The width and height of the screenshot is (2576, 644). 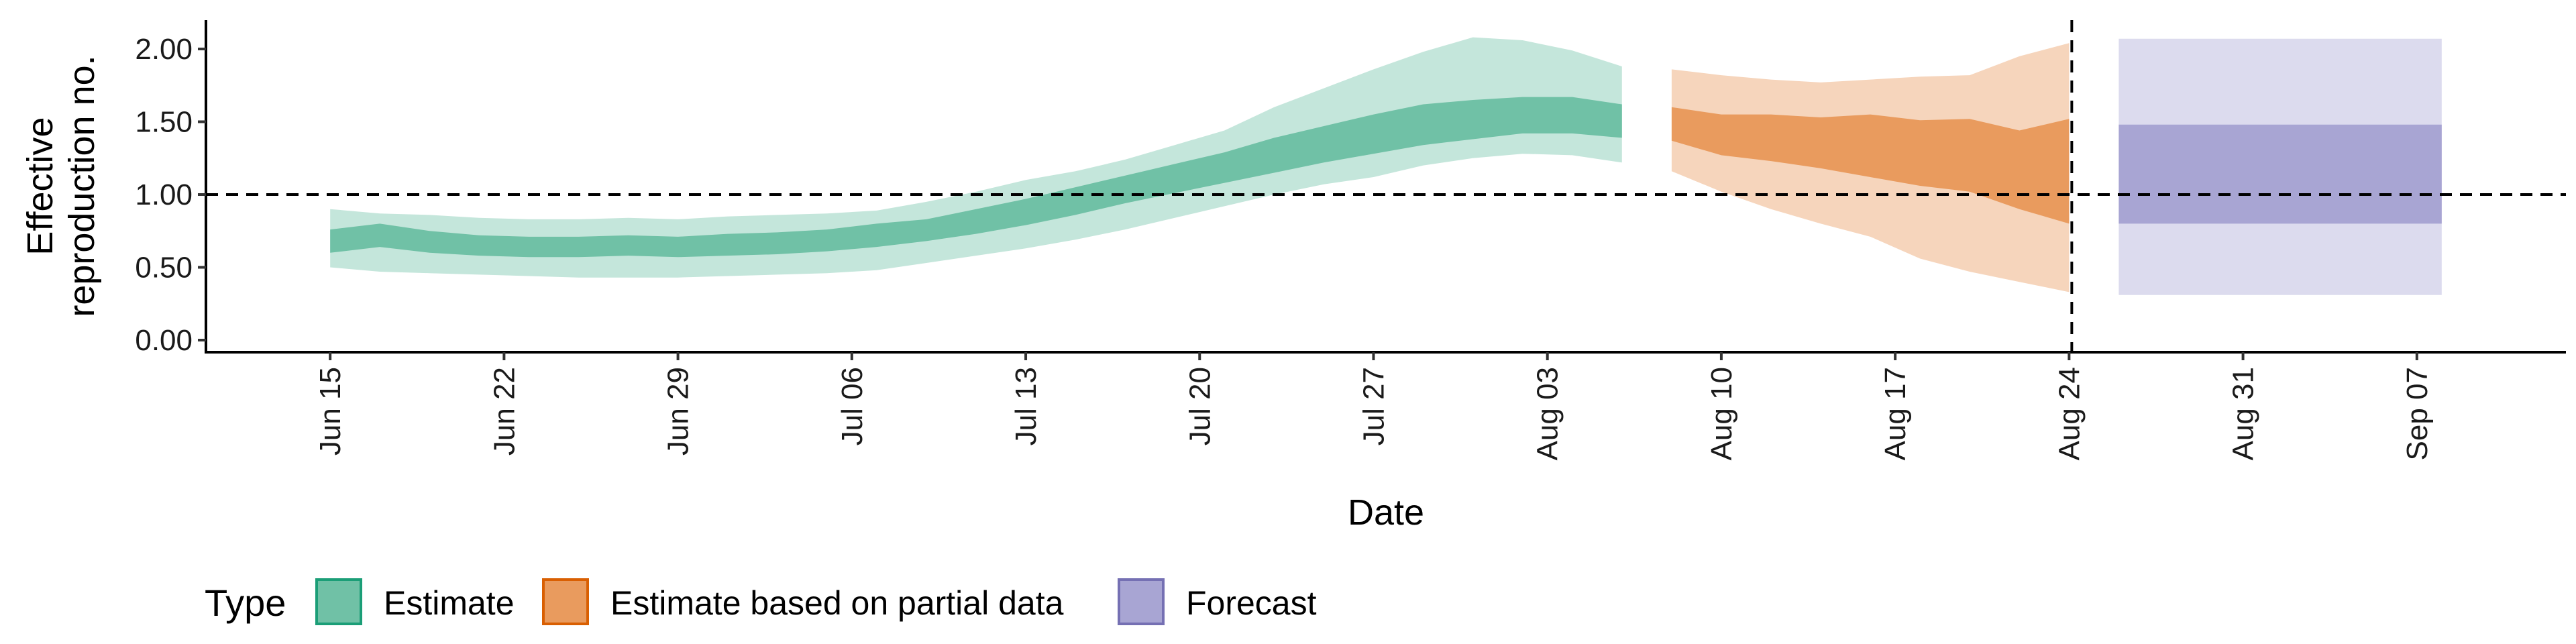 What do you see at coordinates (2243, 413) in the screenshot?
I see `x-tick-label: Aug 31` at bounding box center [2243, 413].